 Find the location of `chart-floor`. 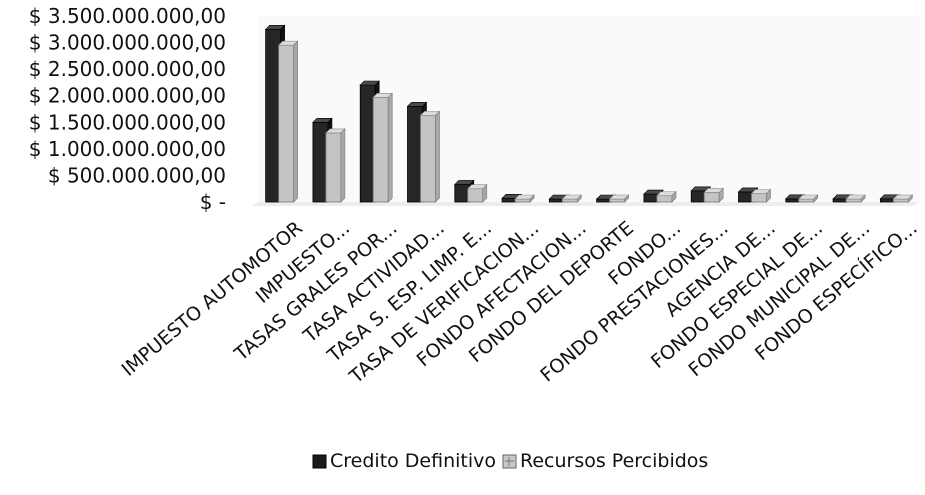

chart-floor is located at coordinates (586, 204).